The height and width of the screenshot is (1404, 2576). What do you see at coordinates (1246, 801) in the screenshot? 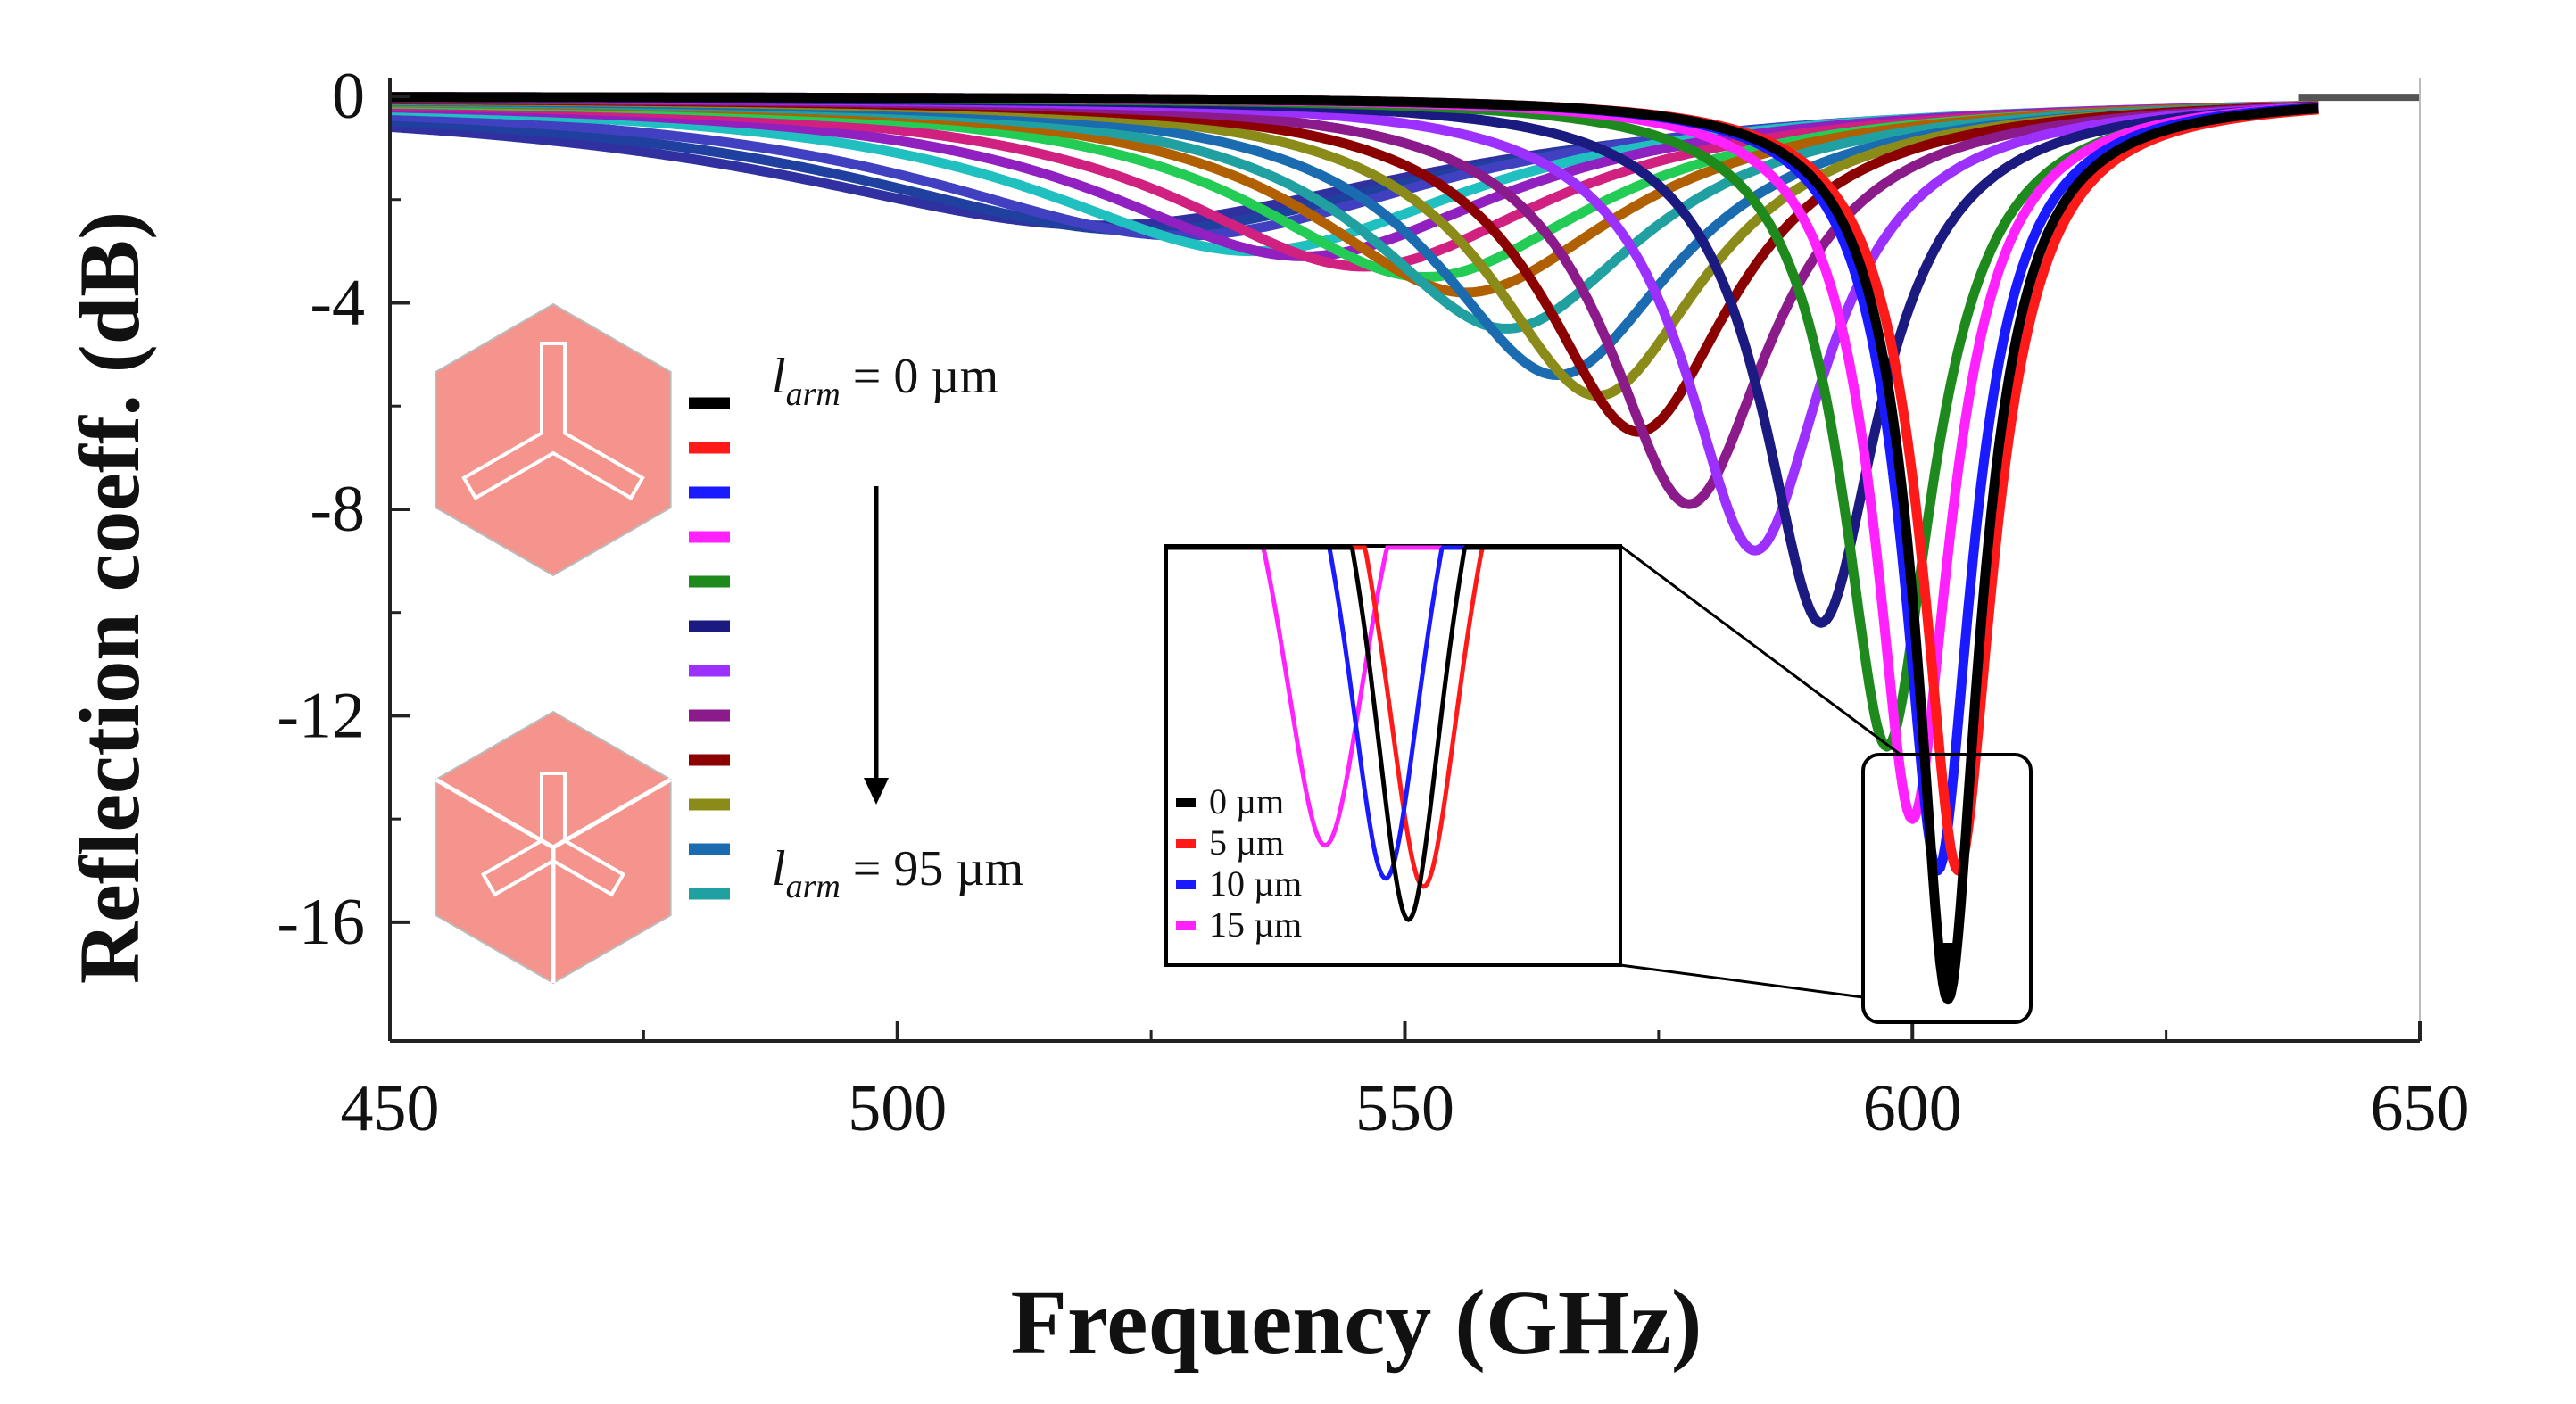
I see `inset-legend-label-0: 0 µm` at bounding box center [1246, 801].